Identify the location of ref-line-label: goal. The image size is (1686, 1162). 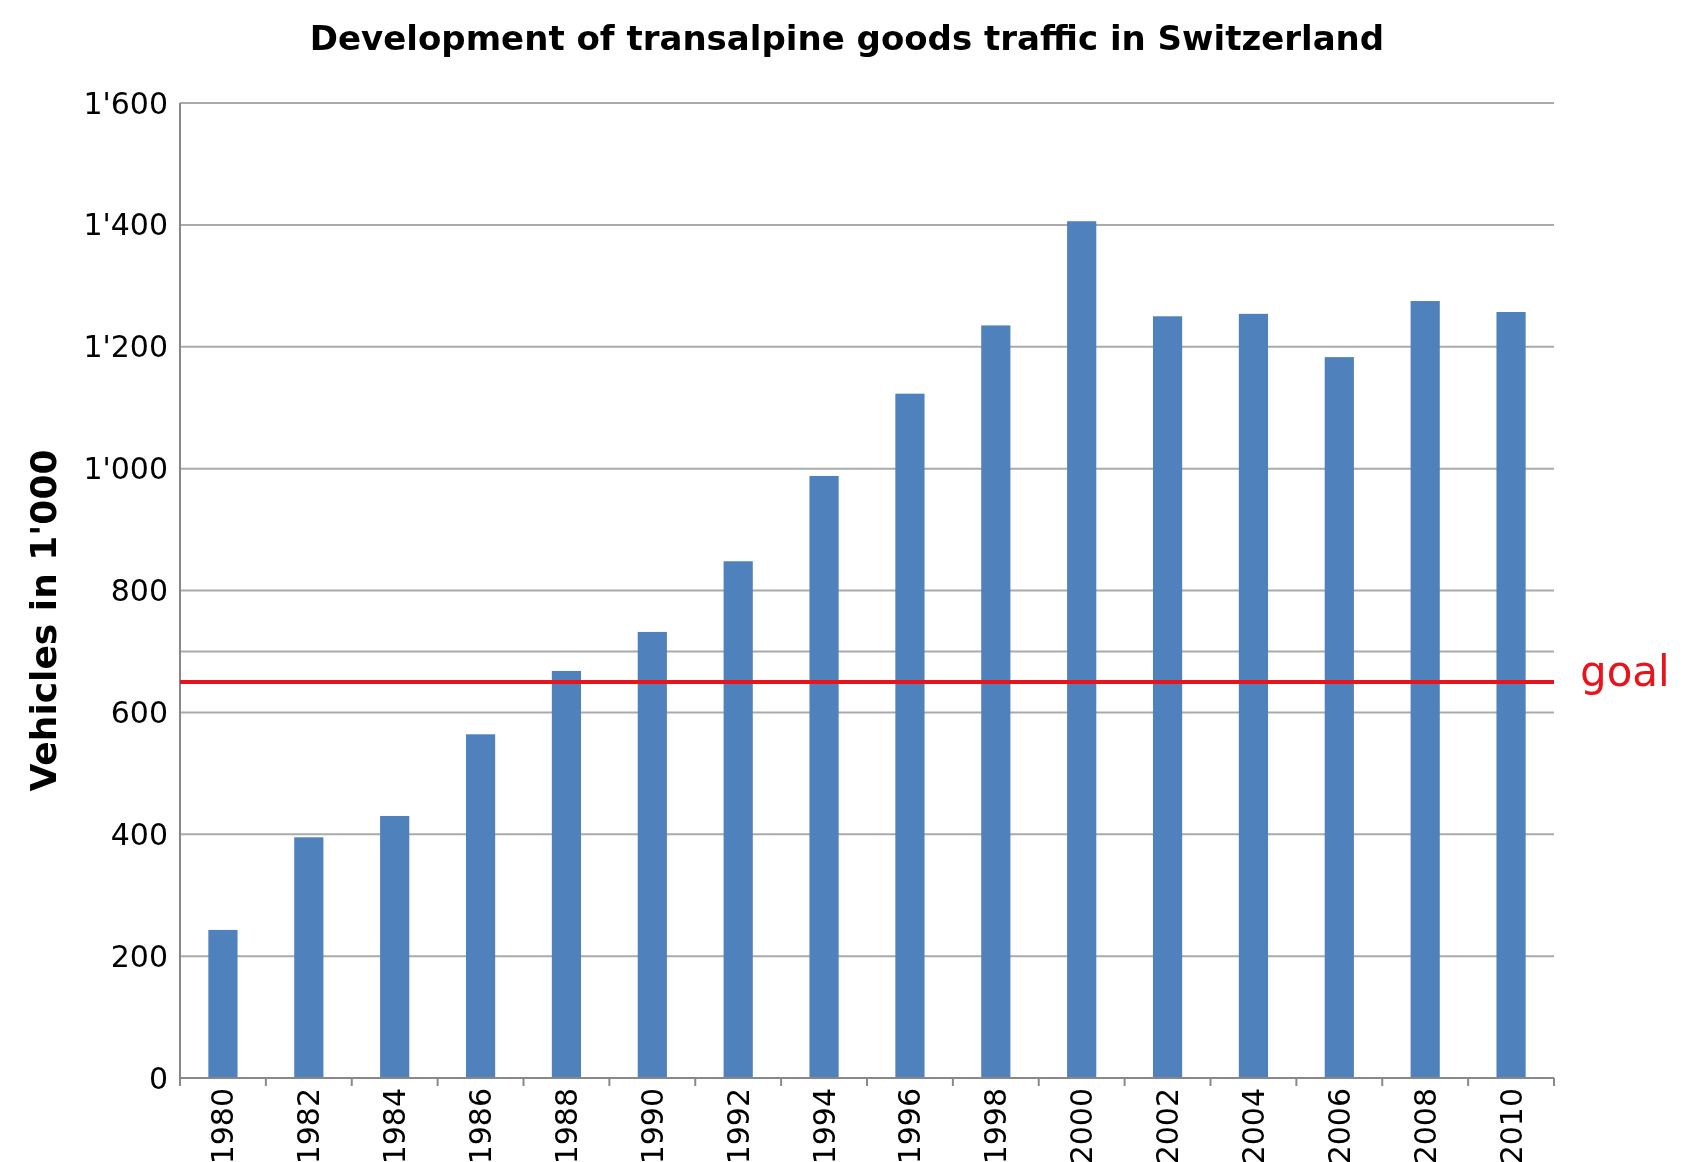
(1625, 672).